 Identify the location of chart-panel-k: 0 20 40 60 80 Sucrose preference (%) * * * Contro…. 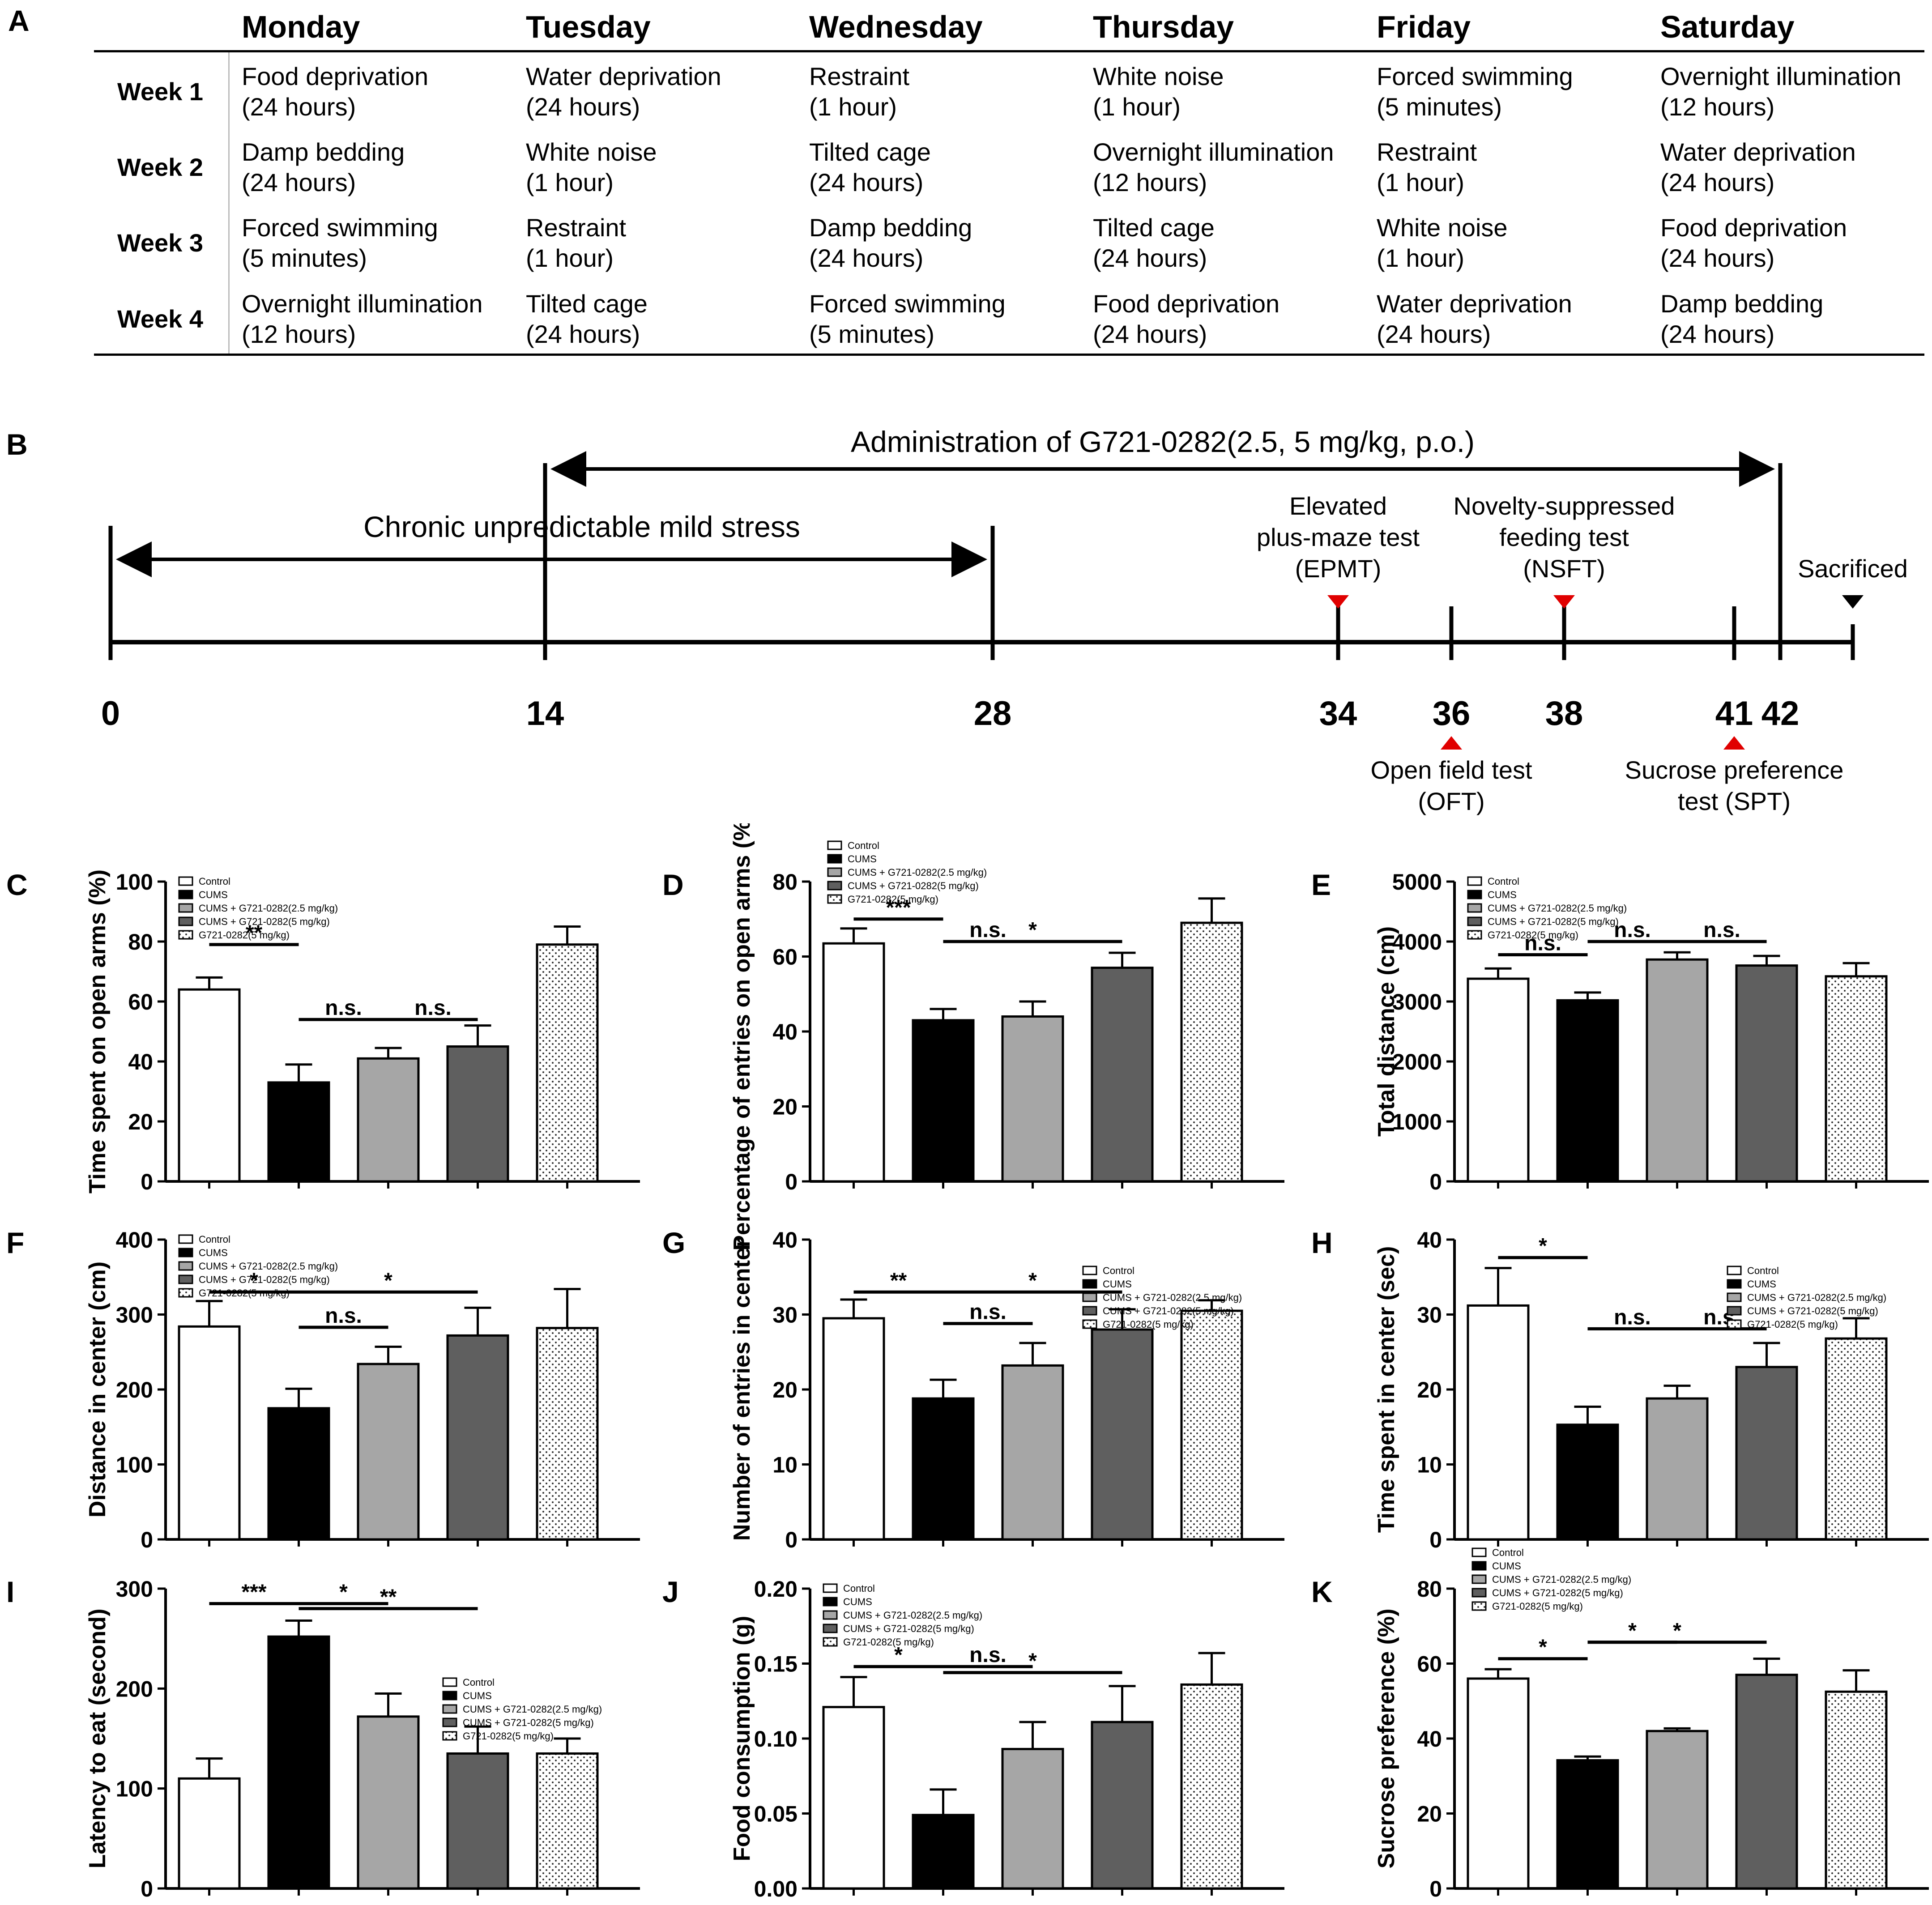
(1651, 1724).